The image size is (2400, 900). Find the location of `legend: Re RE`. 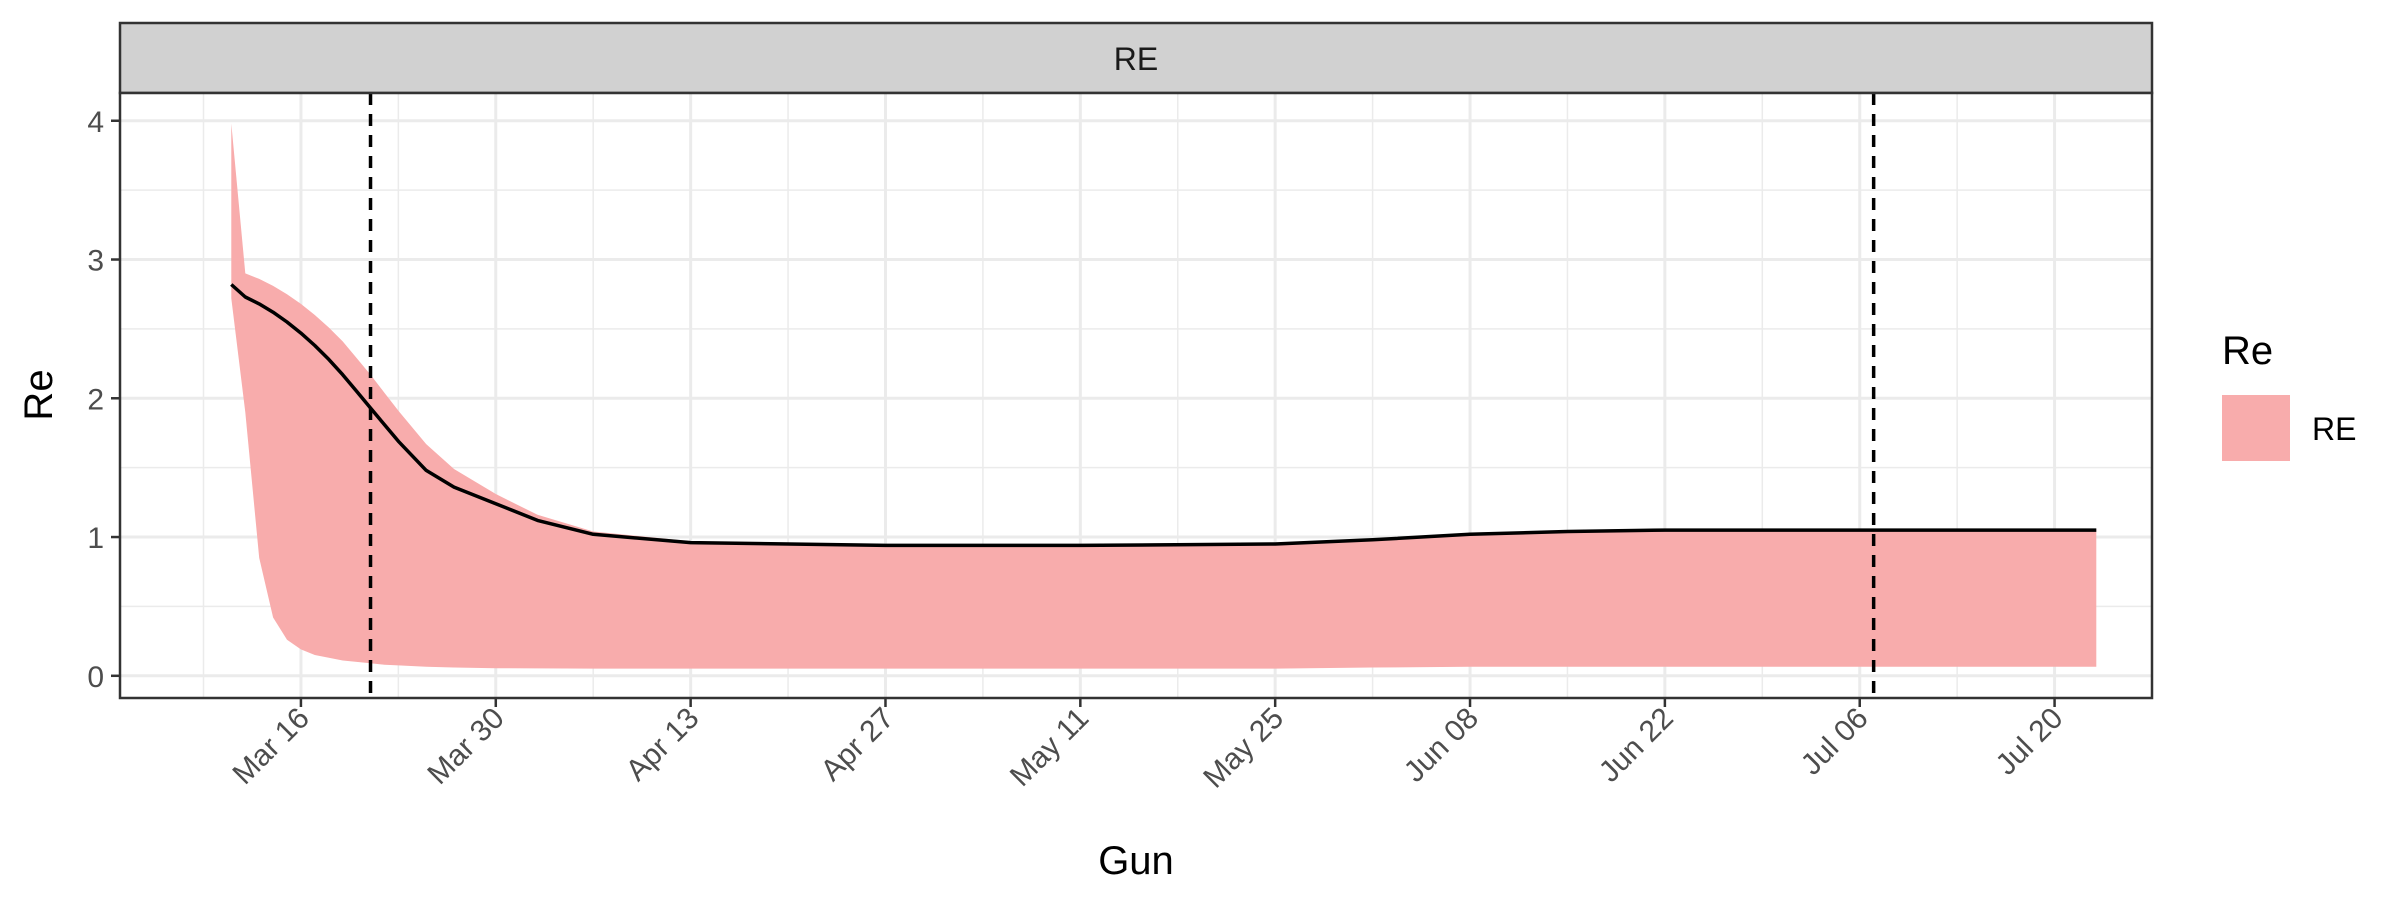

legend: Re RE is located at coordinates (2289, 395).